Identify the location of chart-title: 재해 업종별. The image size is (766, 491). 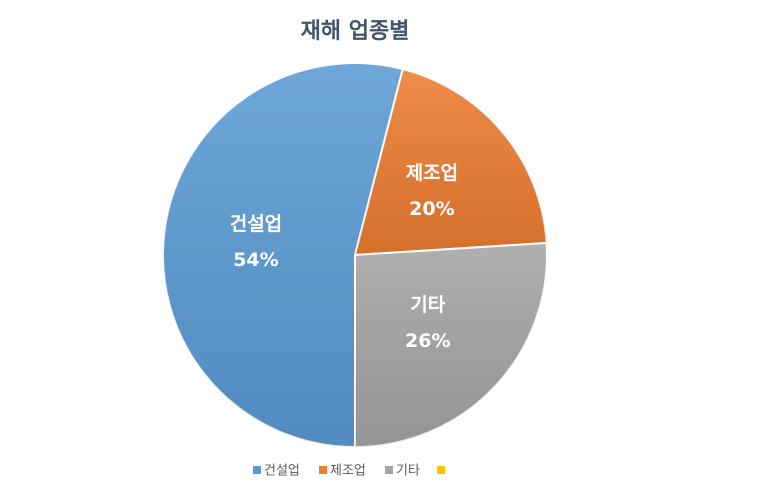
(355, 31).